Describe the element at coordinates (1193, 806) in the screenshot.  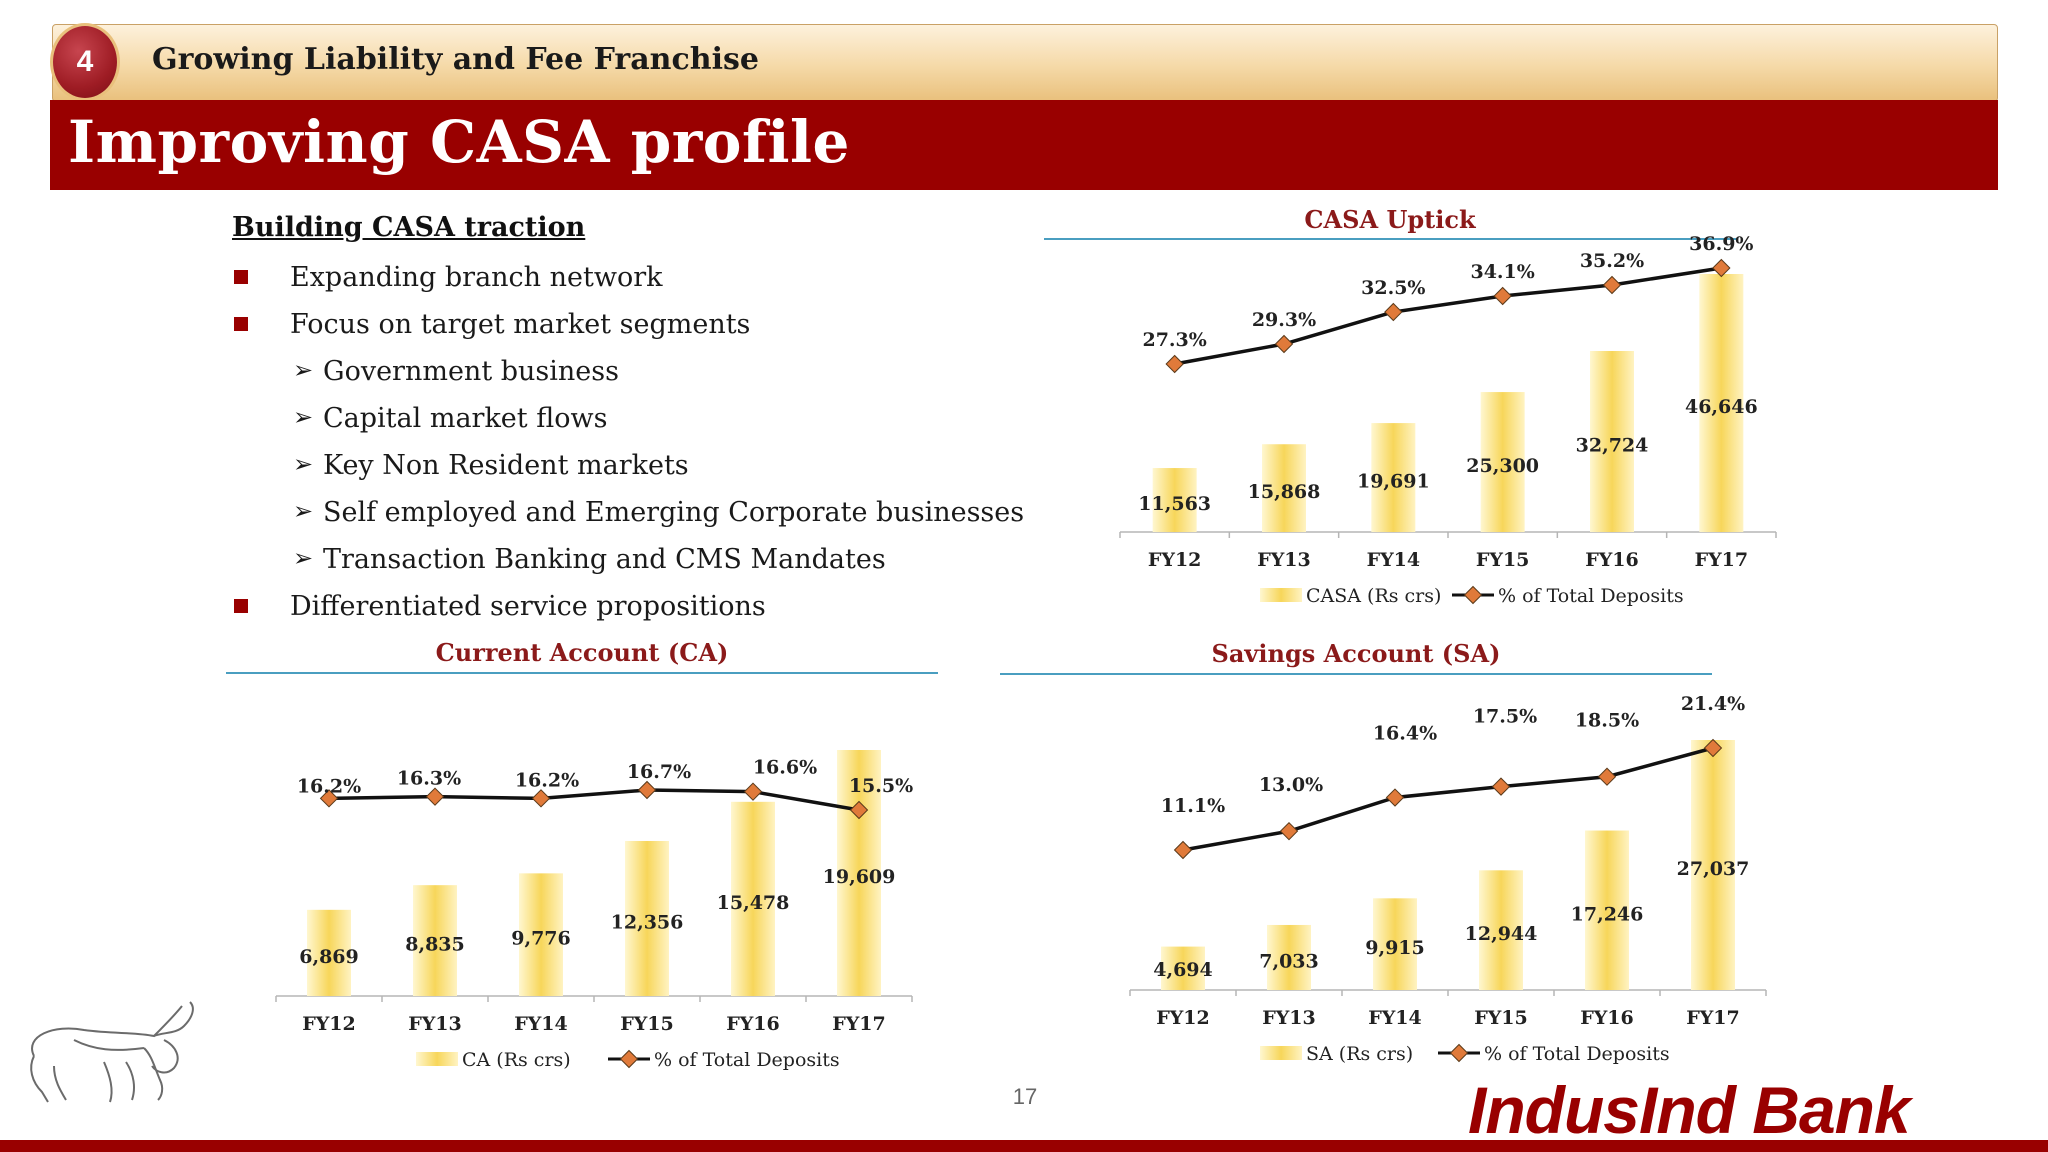
I see `line-value-label: 11.1%` at that location.